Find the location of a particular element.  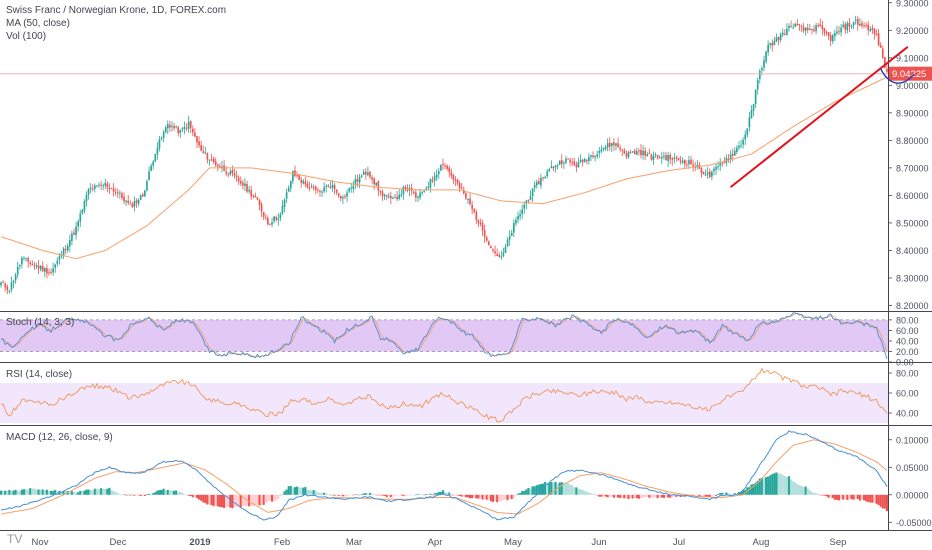

stoch-d-line is located at coordinates (444, 335).